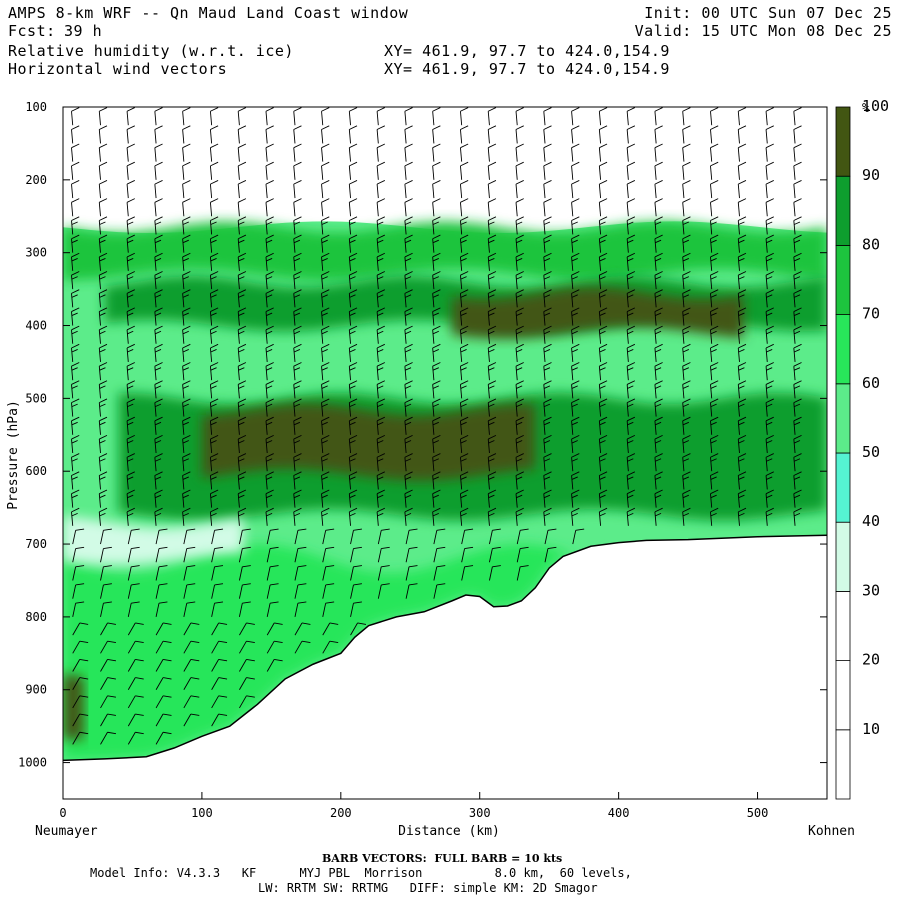  I want to click on colorbar-label: 50, so click(871, 452).